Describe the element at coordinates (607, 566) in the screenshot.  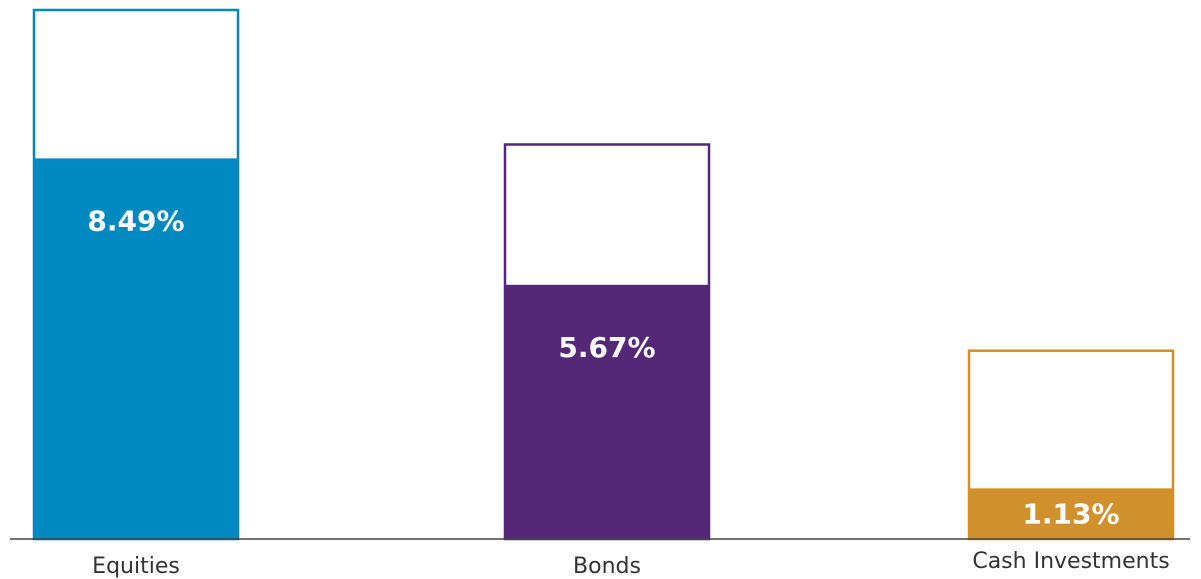
I see `category-label-bonds: Bonds` at that location.